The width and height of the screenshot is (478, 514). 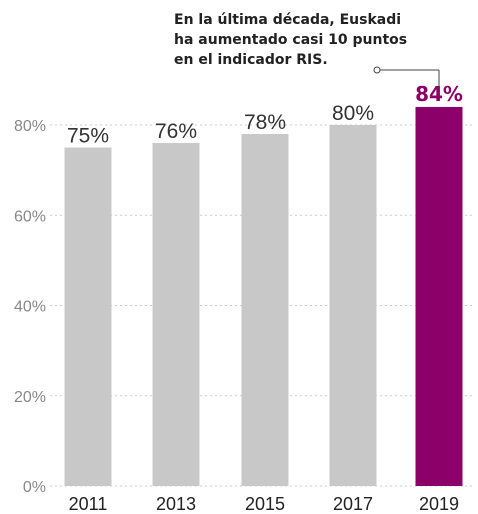 I want to click on y-tick-label-80: 80%, so click(x=30, y=126).